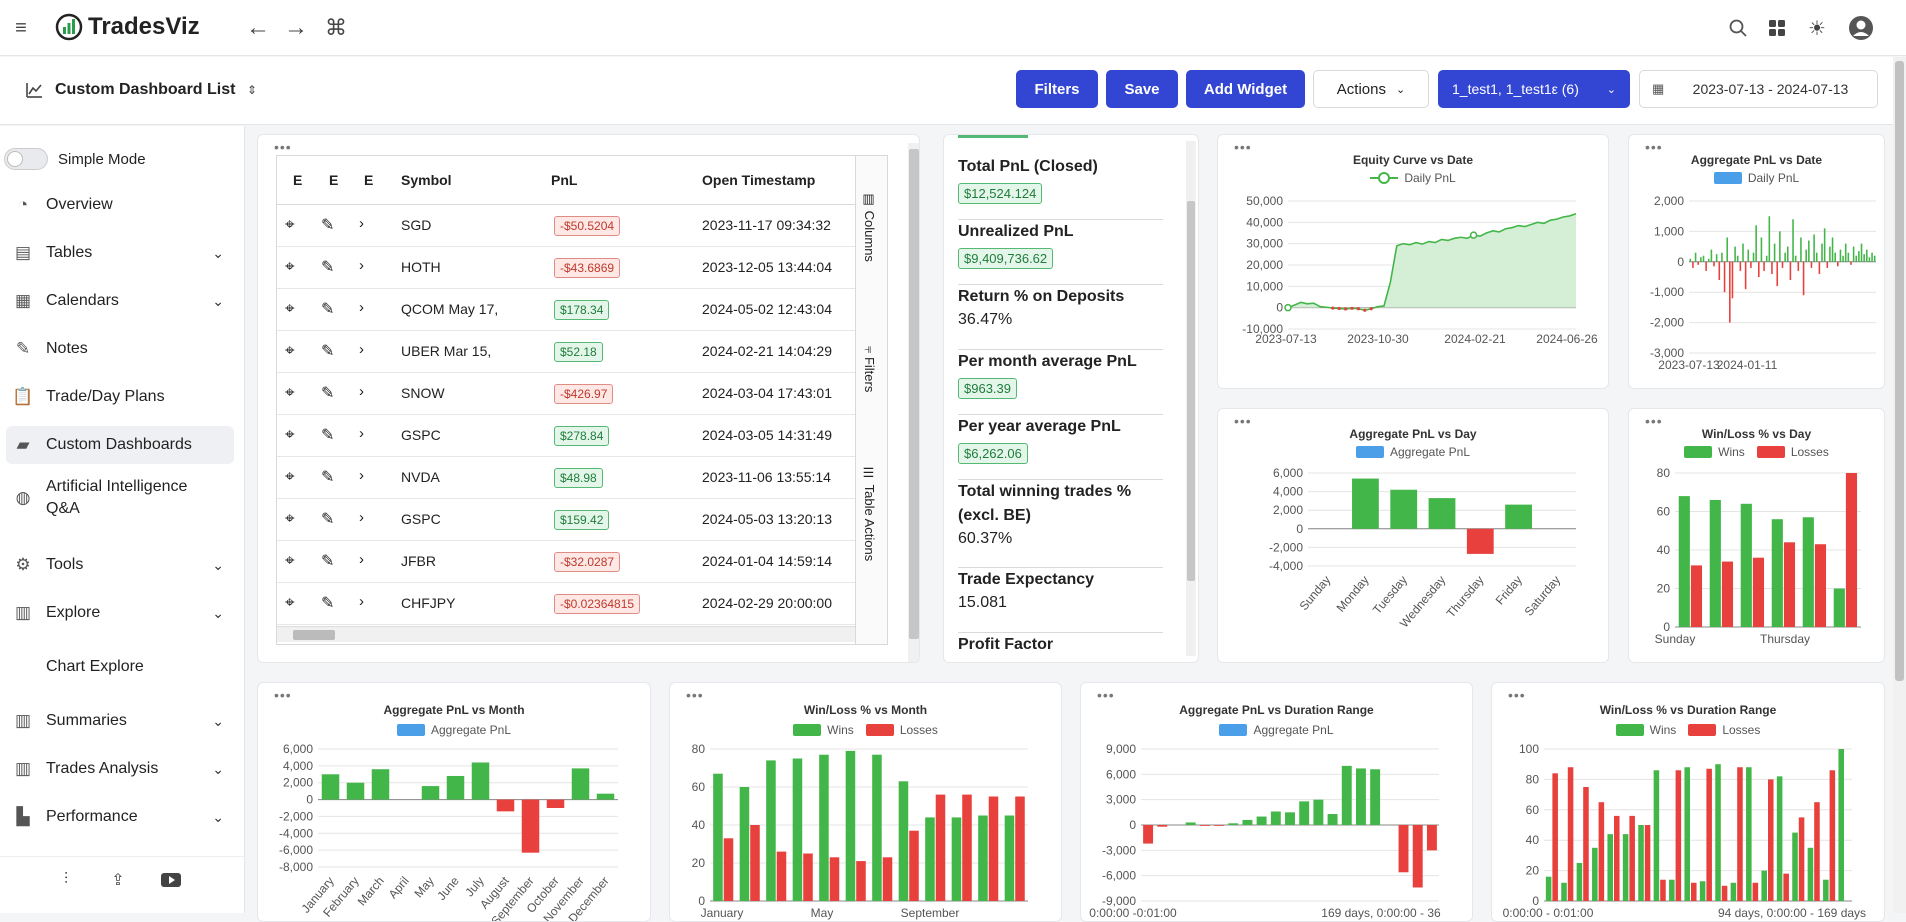 The image size is (1906, 922). What do you see at coordinates (120, 498) in the screenshot?
I see `sidebar-item-artificial-intelligence-q-a: ◍Artificial Intelligence Q&A` at bounding box center [120, 498].